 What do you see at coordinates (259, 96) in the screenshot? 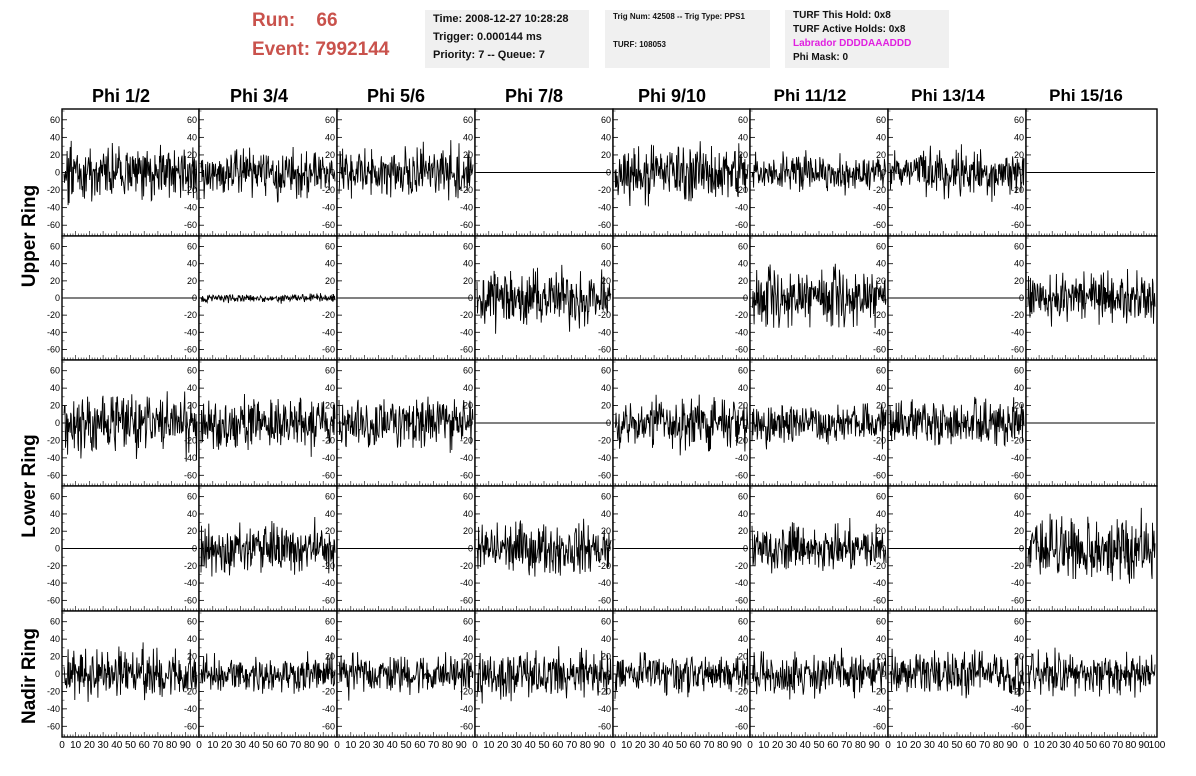
I see `phi-header-3-4: Phi 3/4` at bounding box center [259, 96].